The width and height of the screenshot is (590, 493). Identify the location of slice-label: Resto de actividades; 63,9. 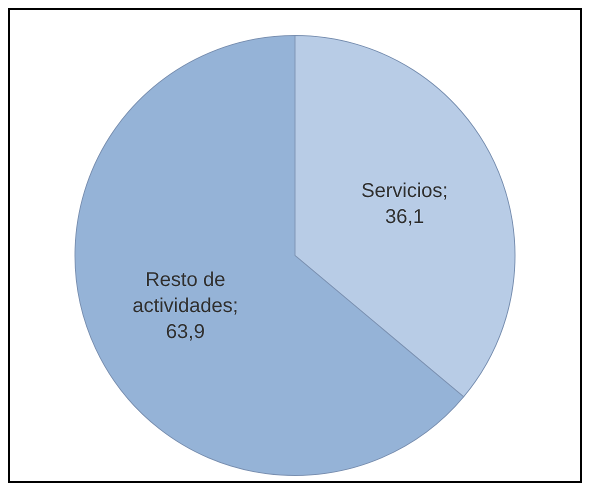
(185, 306).